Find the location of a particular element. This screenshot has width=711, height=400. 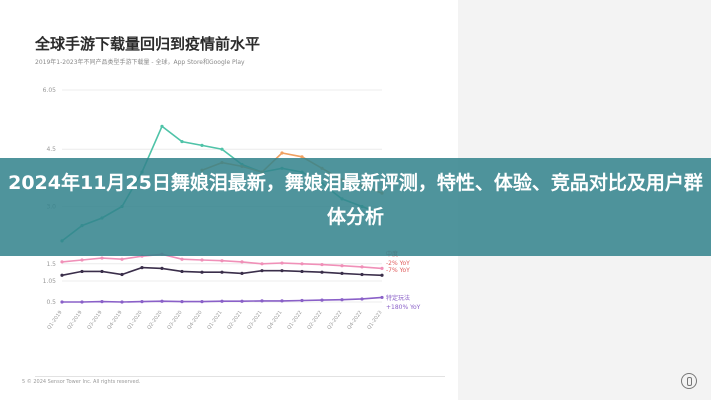

x-tick-label: Q4-2021 is located at coordinates (274, 320).